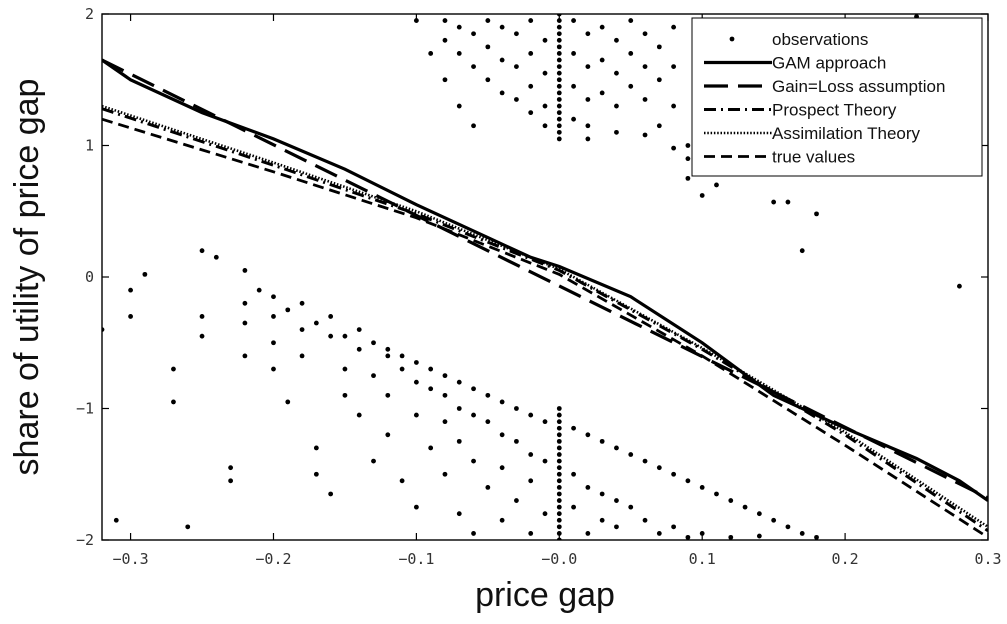 The width and height of the screenshot is (1007, 624). Describe the element at coordinates (858, 86) in the screenshot. I see `legend-label: Gain=Loss assumption` at that location.